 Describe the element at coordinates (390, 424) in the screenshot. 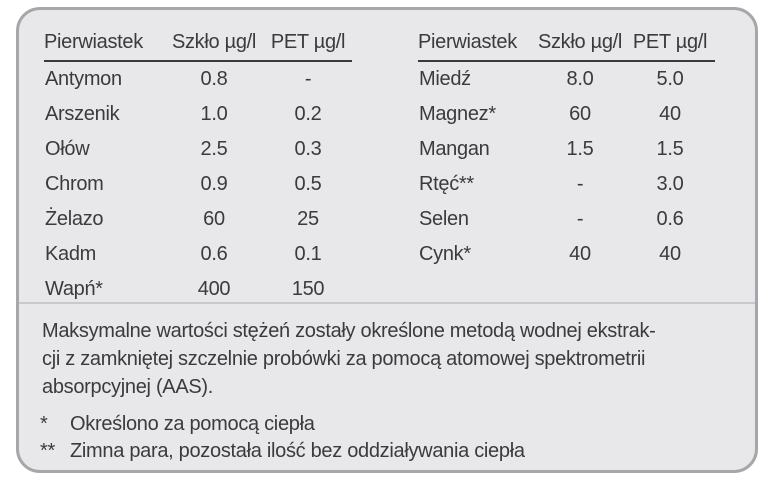

I see `footnote: * Określono za pomocą ciepła` at that location.